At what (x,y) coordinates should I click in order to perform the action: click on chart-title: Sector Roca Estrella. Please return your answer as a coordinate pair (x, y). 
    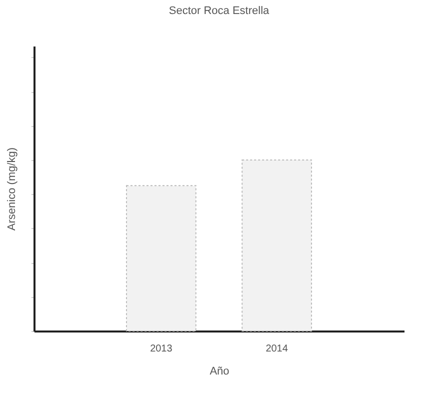
    Looking at the image, I should click on (219, 11).